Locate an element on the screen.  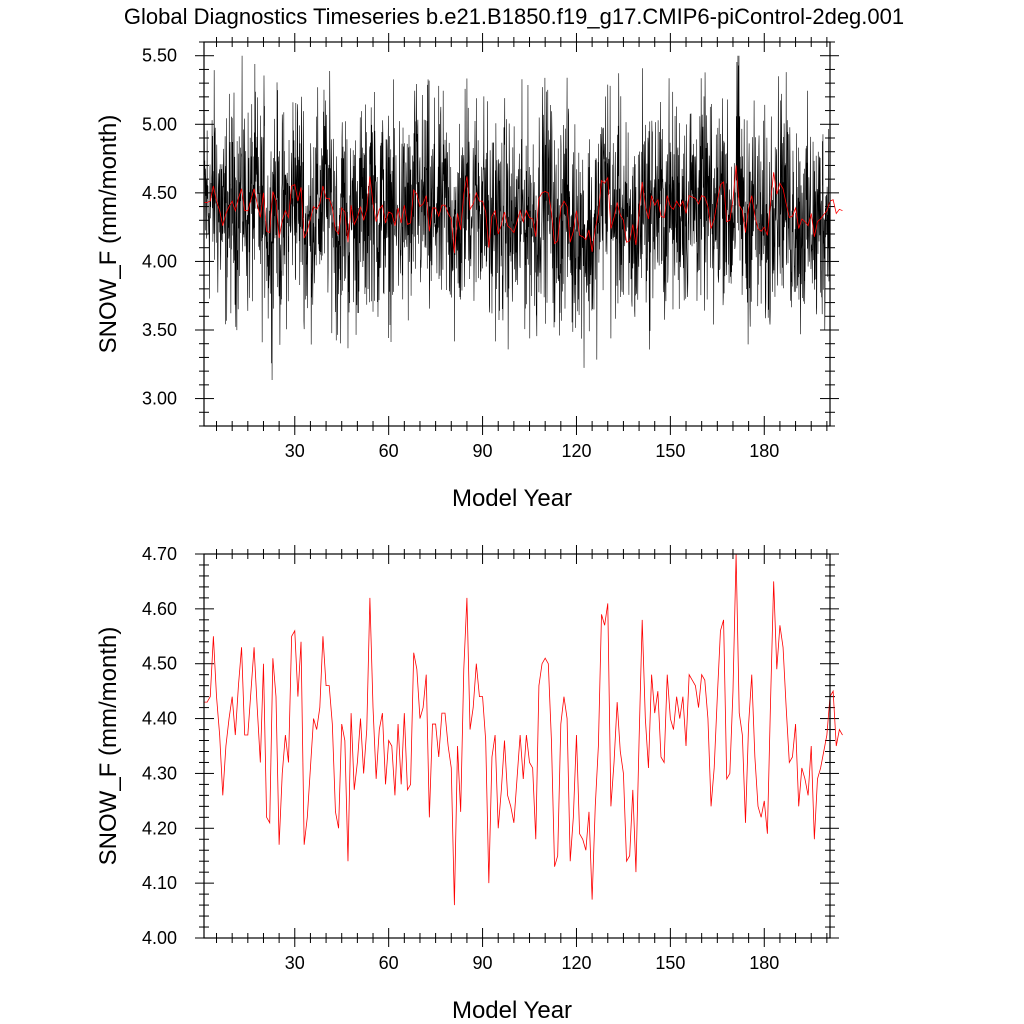
annual-plot-ytick-label: 4.60 is located at coordinates (159, 609).